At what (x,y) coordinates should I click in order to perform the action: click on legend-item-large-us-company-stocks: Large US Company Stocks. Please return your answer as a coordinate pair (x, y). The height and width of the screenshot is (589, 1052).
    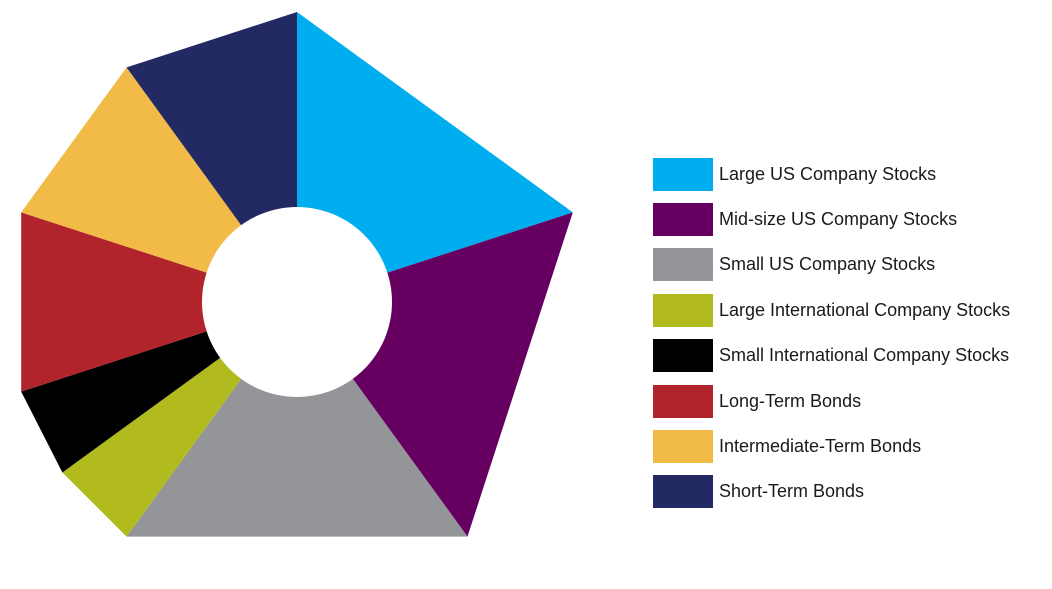
    Looking at the image, I should click on (852, 175).